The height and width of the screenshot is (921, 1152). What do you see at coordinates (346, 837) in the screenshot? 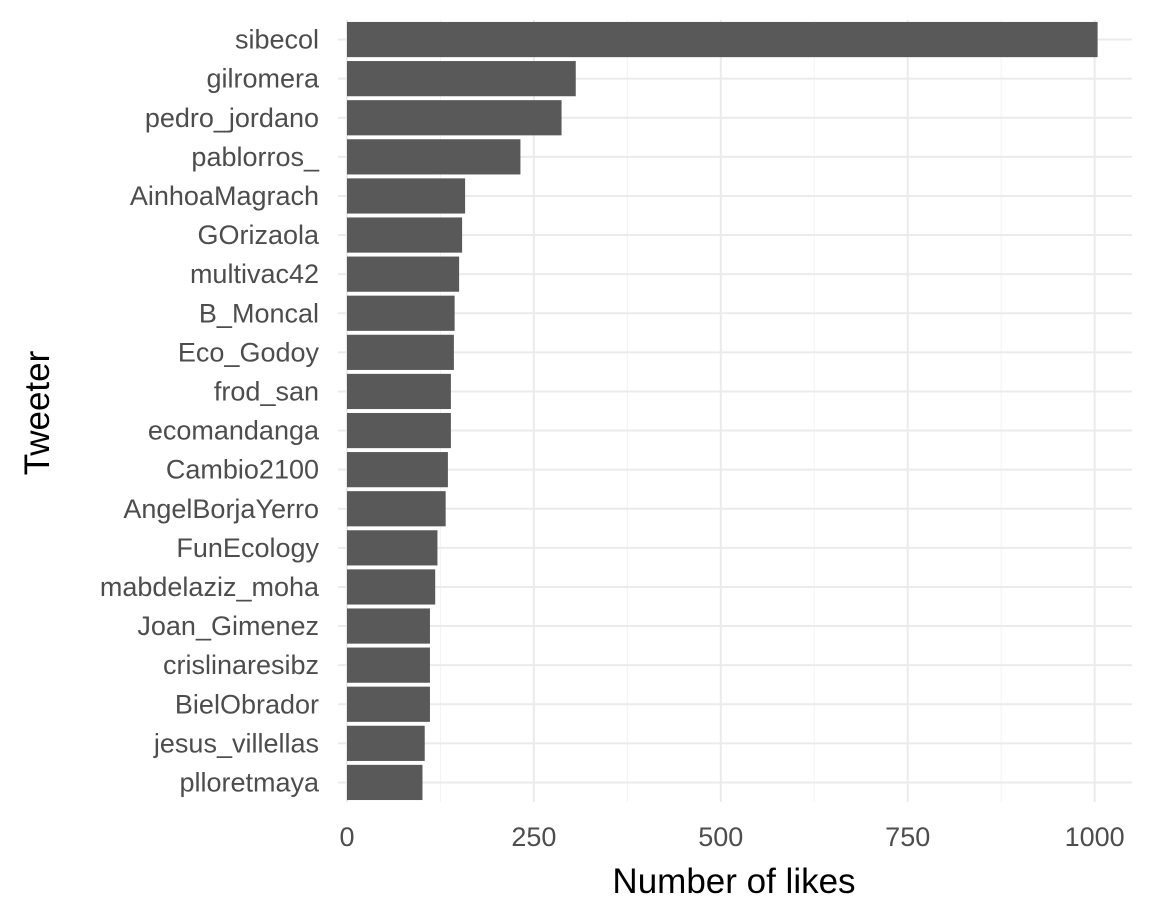
I see `x-tick-label: 0` at bounding box center [346, 837].